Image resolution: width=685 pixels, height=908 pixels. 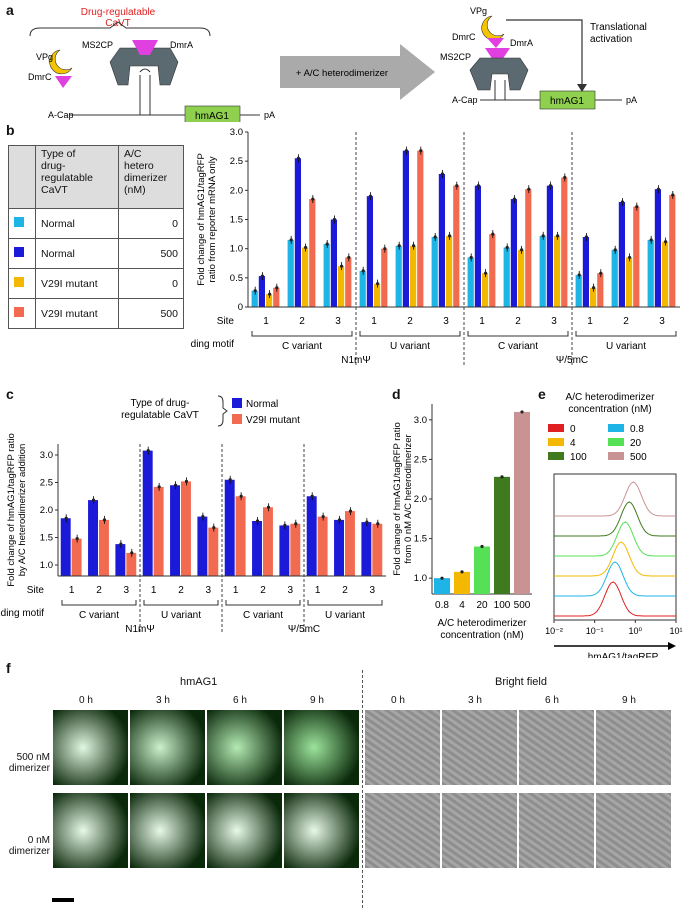 I want to click on y-tick-label: 2.5, so click(x=46, y=483).